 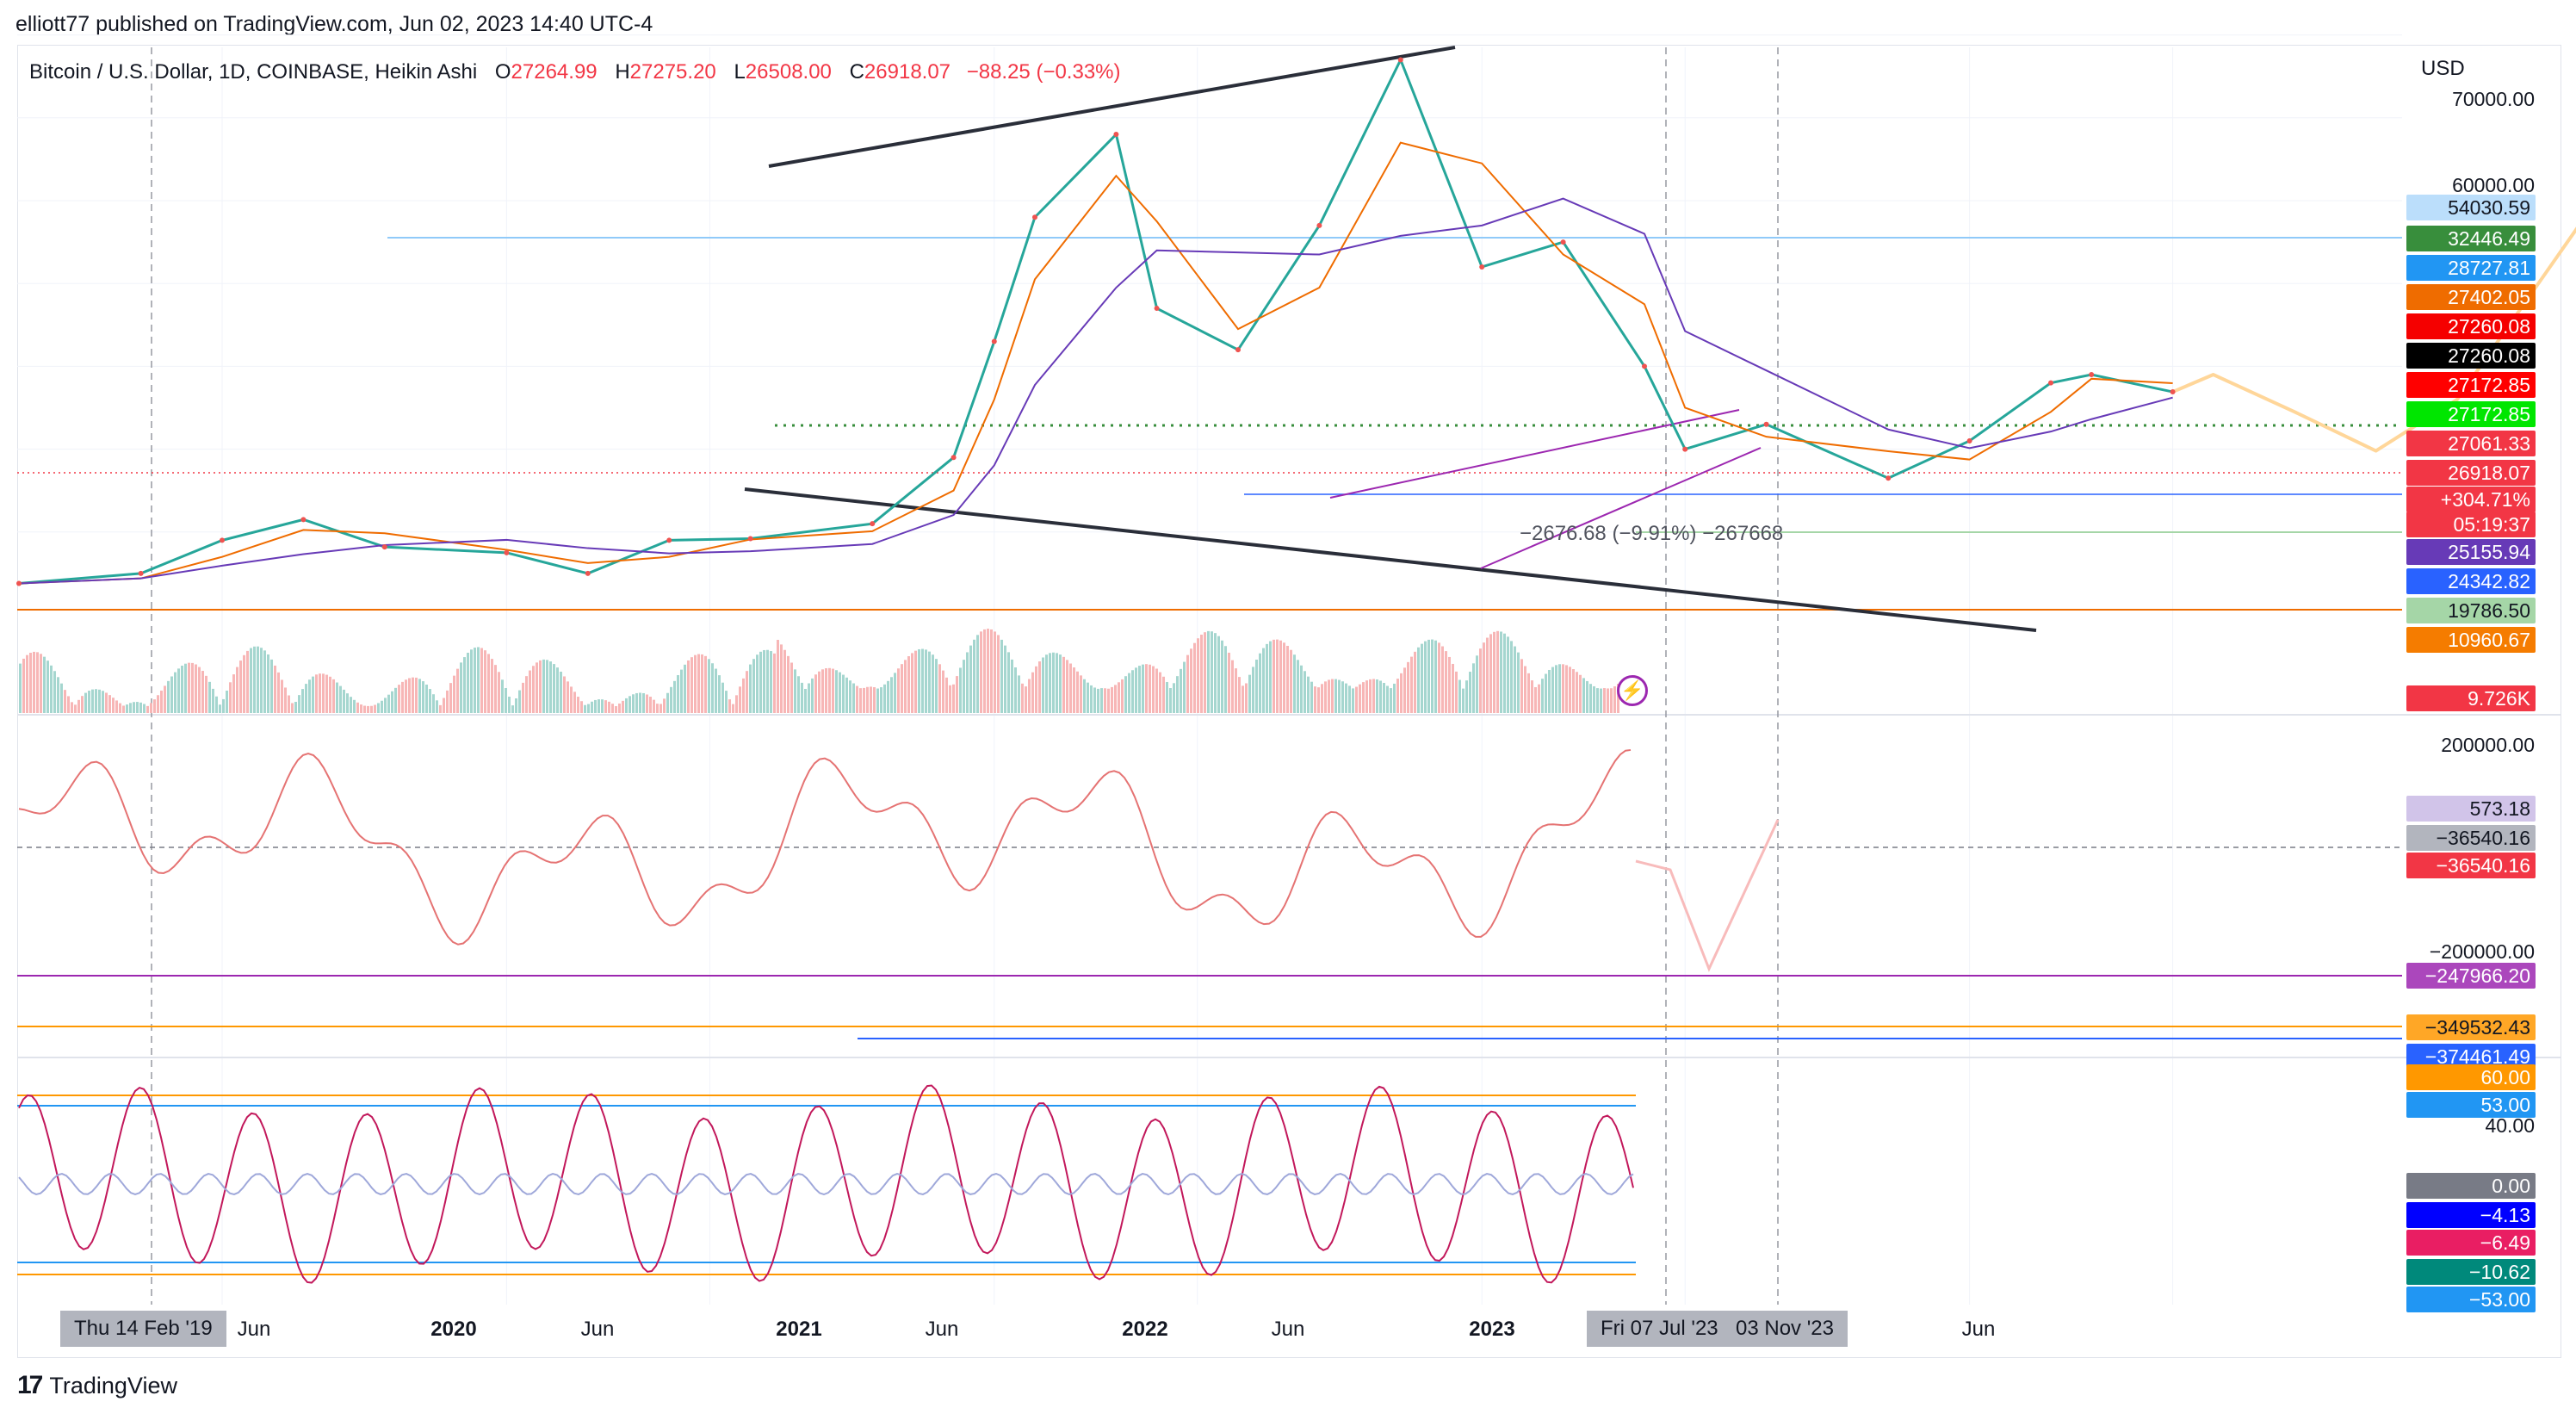 What do you see at coordinates (2510, 1125) in the screenshot?
I see `stoch-scale-label: 40.00` at bounding box center [2510, 1125].